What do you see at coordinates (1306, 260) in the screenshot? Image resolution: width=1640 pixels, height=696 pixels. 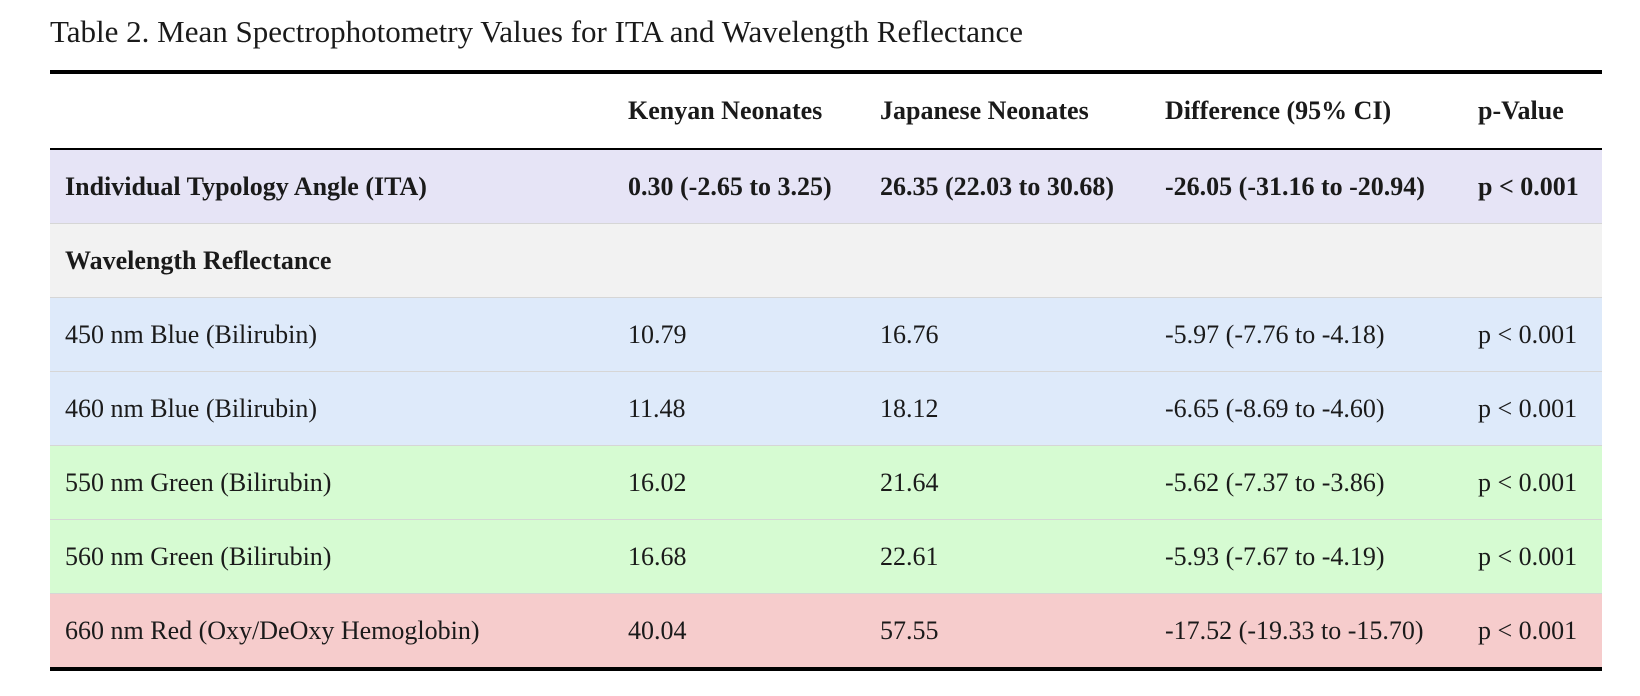 I see `difference-value` at bounding box center [1306, 260].